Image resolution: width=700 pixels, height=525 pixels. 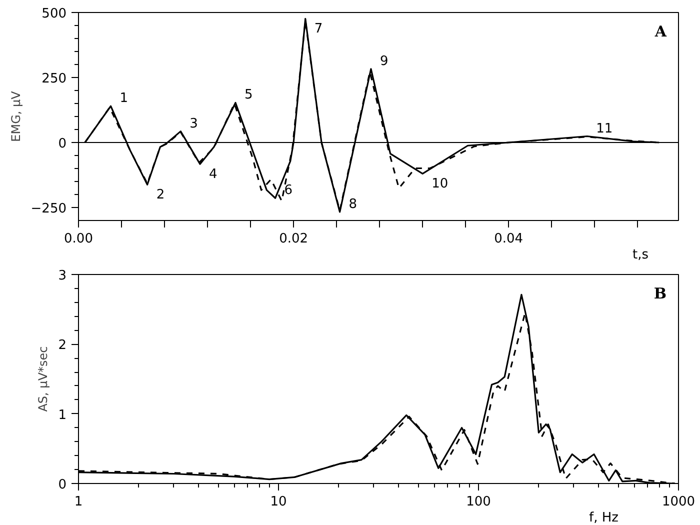 I want to click on annotation: 8, so click(x=353, y=204).